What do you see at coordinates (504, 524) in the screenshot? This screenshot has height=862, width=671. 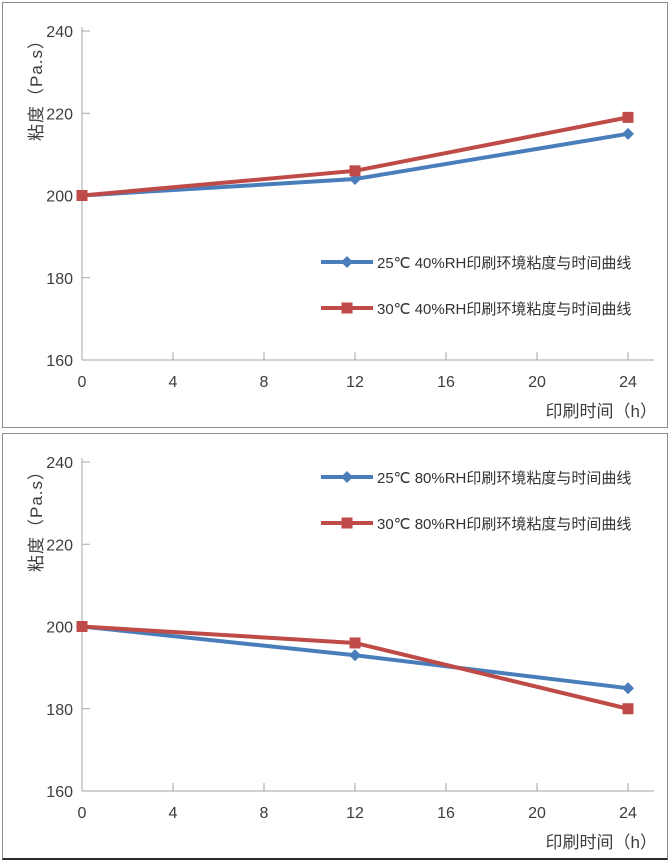 I see `legend-label: 30℃ 80%RH印刷环境粘度与时间曲线` at bounding box center [504, 524].